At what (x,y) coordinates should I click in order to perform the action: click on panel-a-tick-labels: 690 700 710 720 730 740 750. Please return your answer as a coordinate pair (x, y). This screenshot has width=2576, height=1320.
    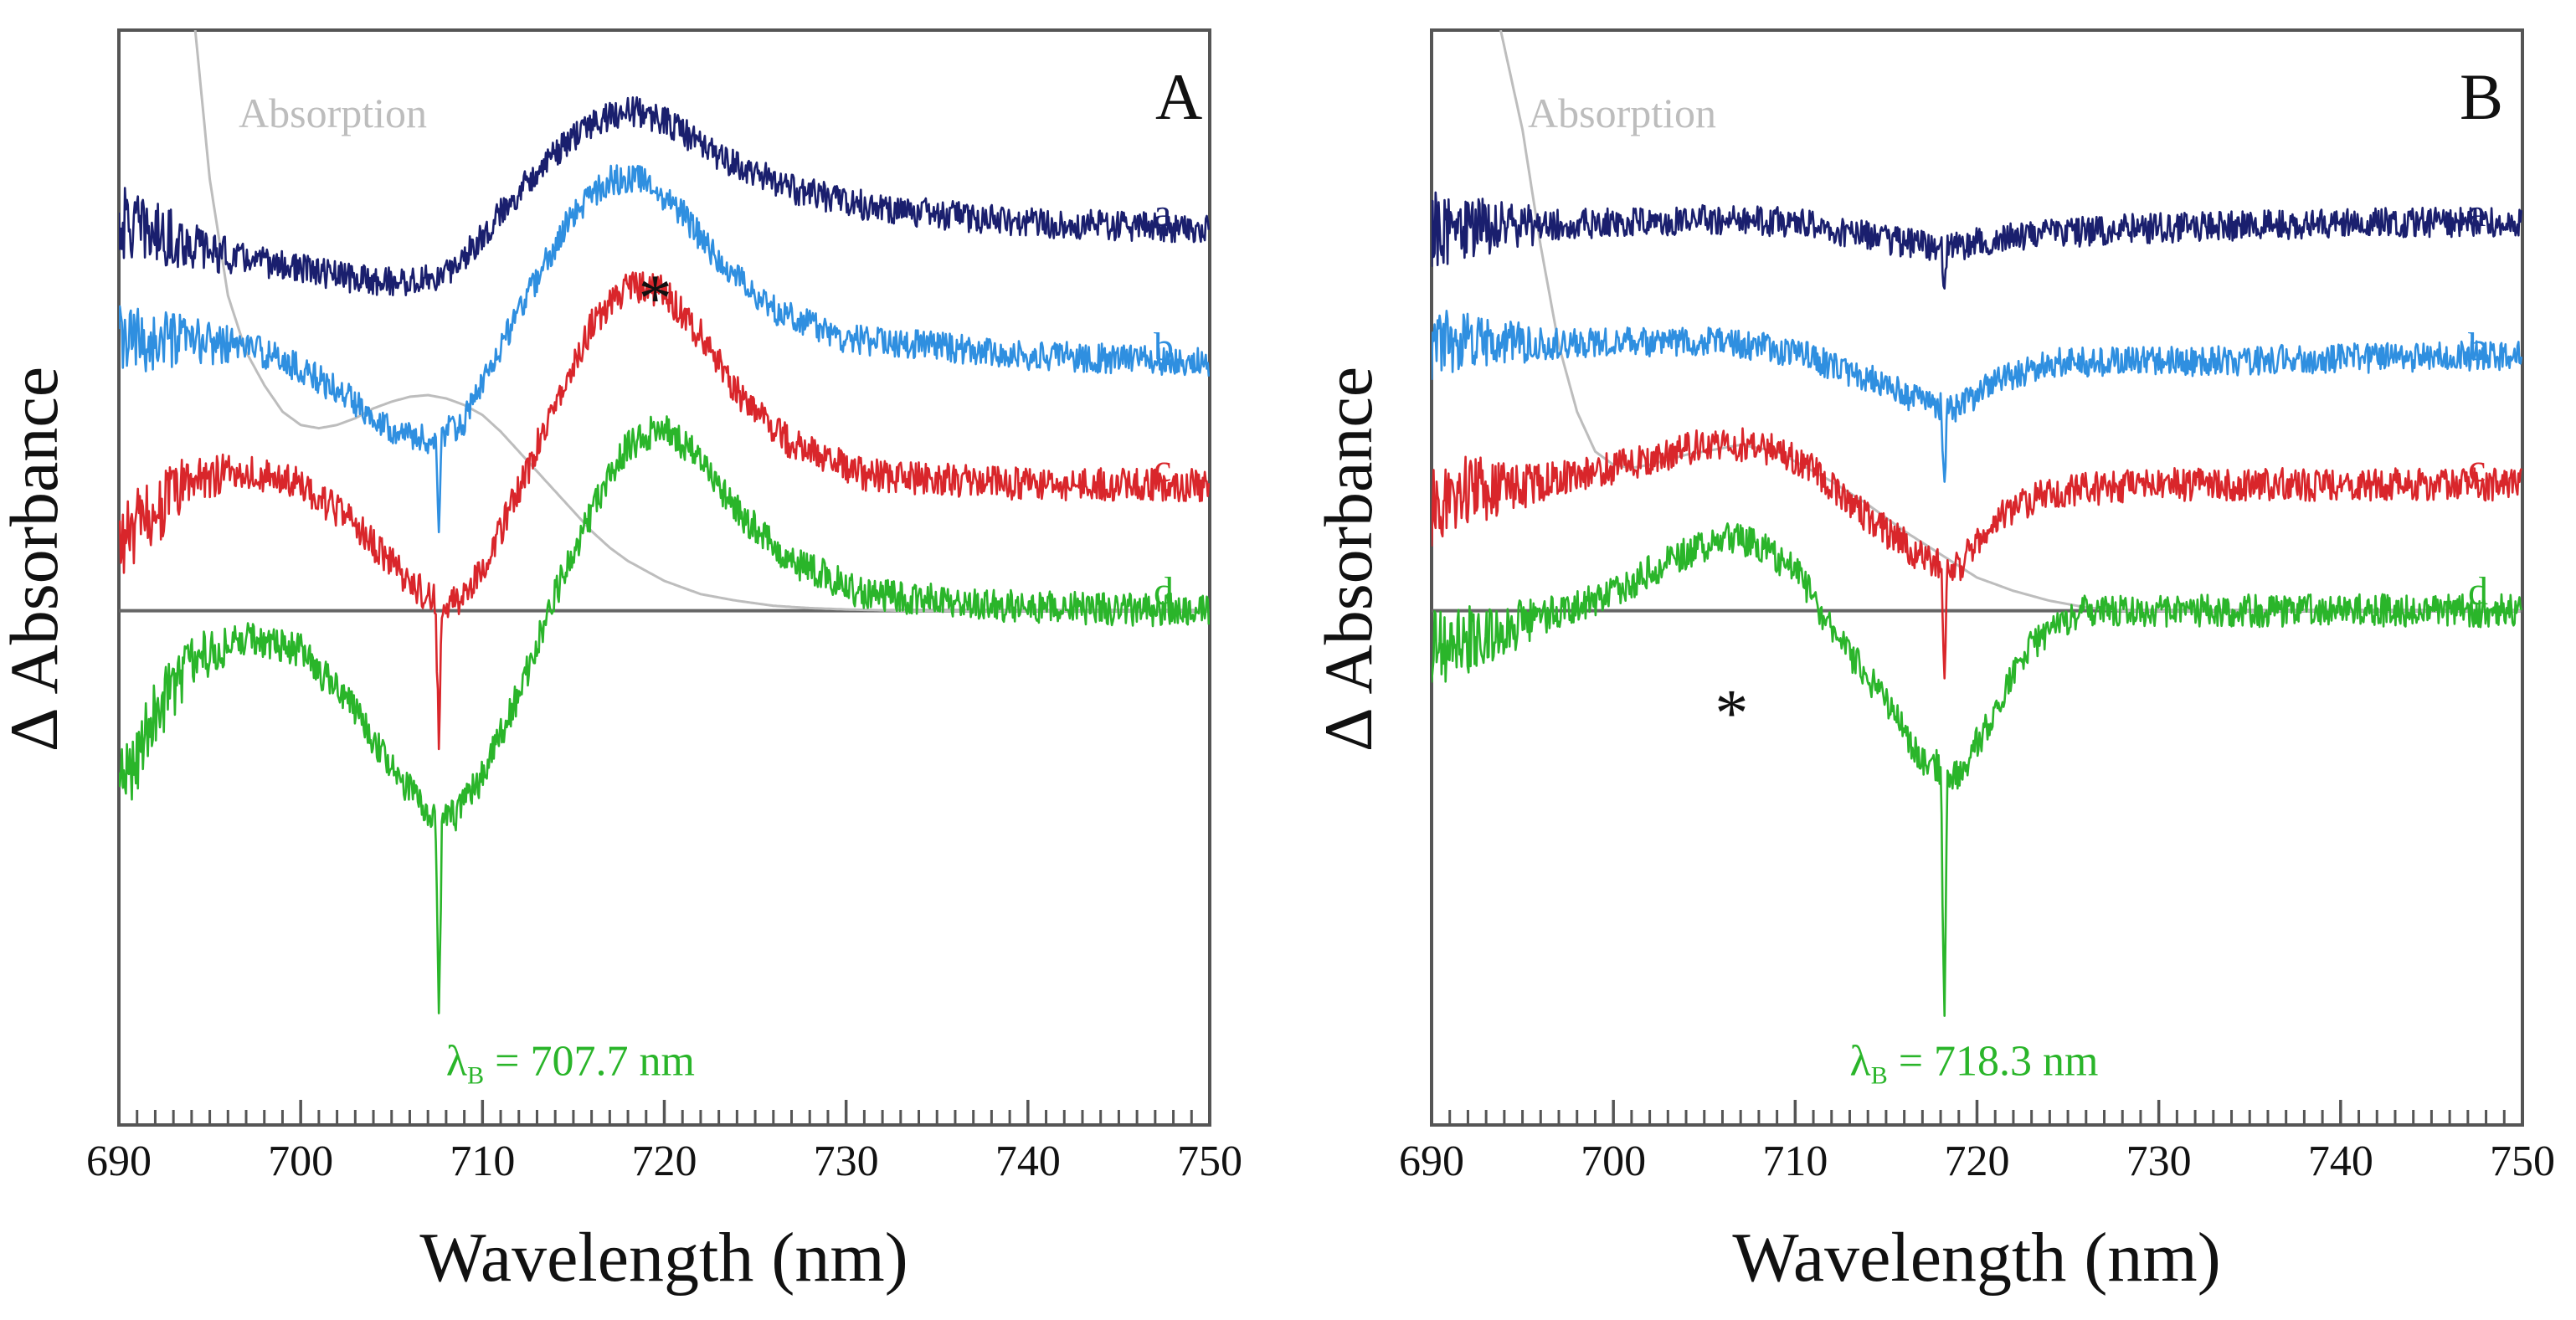
    Looking at the image, I should click on (664, 1161).